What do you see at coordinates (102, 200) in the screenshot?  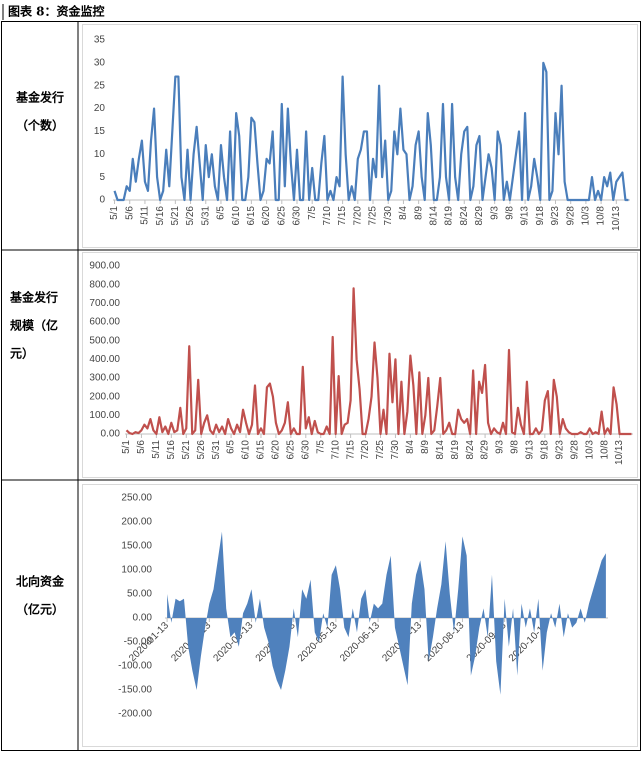 I see `y-tick-label: 0` at bounding box center [102, 200].